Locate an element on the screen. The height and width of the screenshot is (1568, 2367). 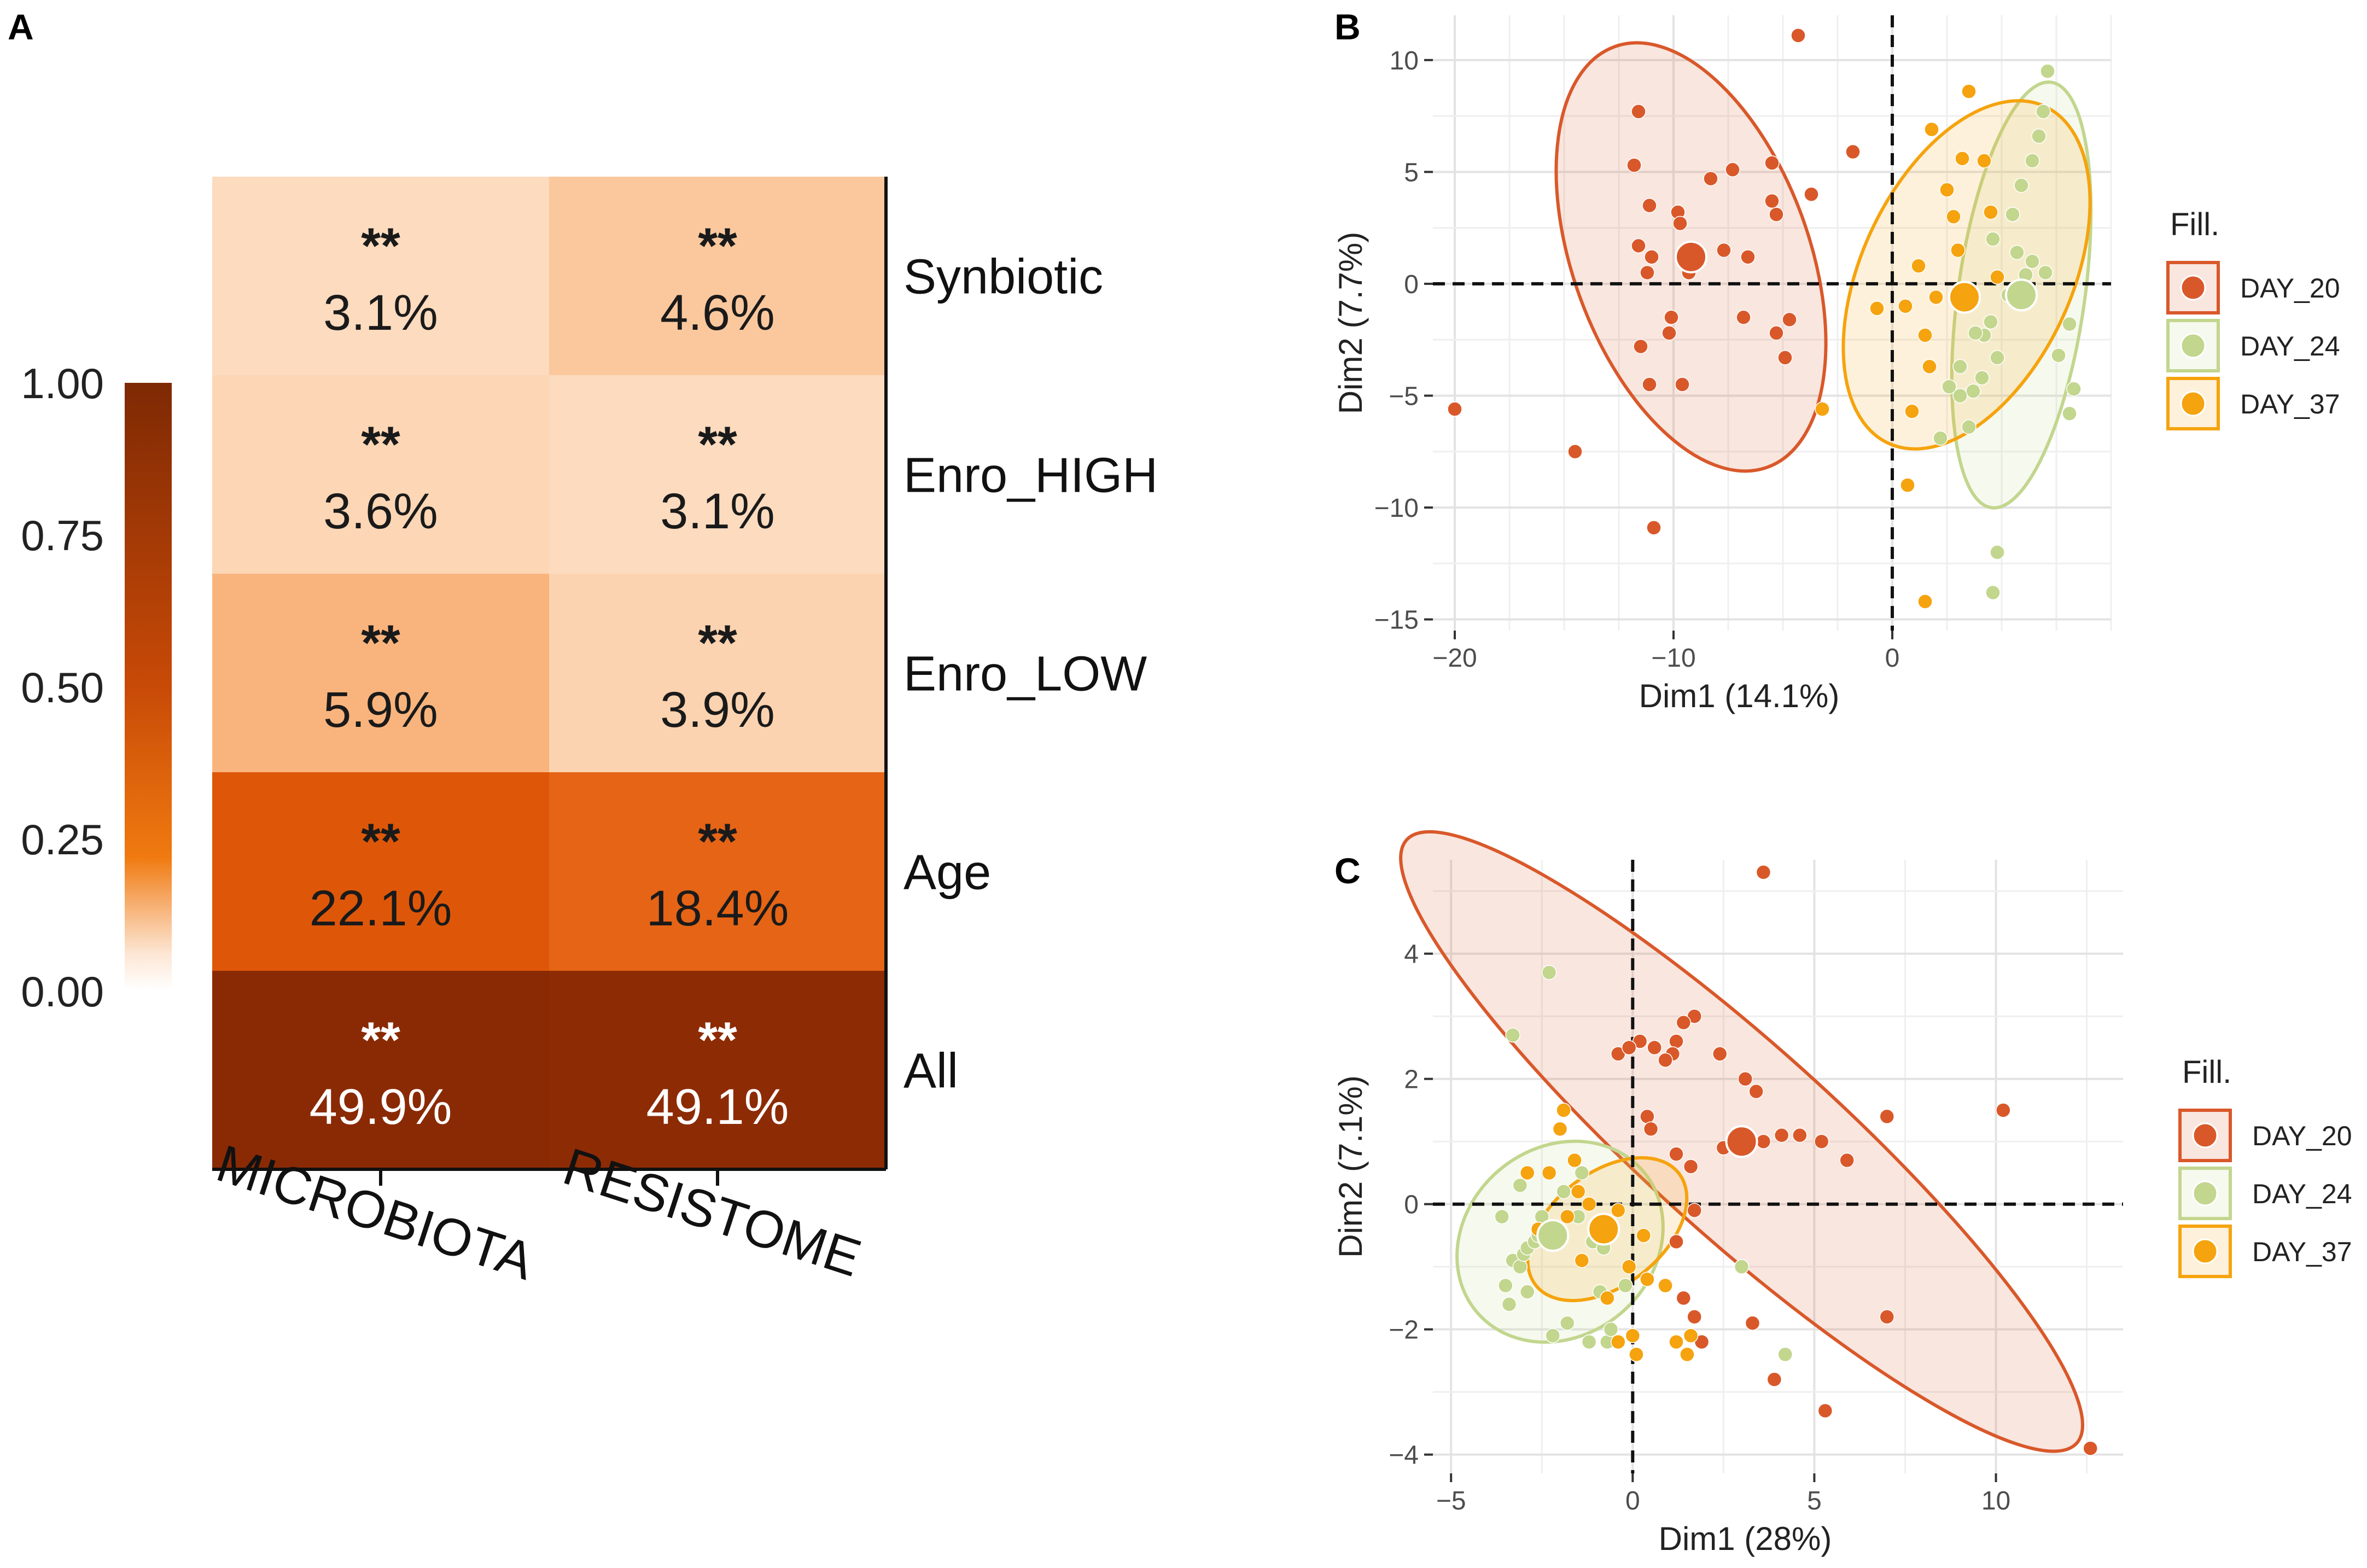
y-tick-label: −10 is located at coordinates (1396, 508).